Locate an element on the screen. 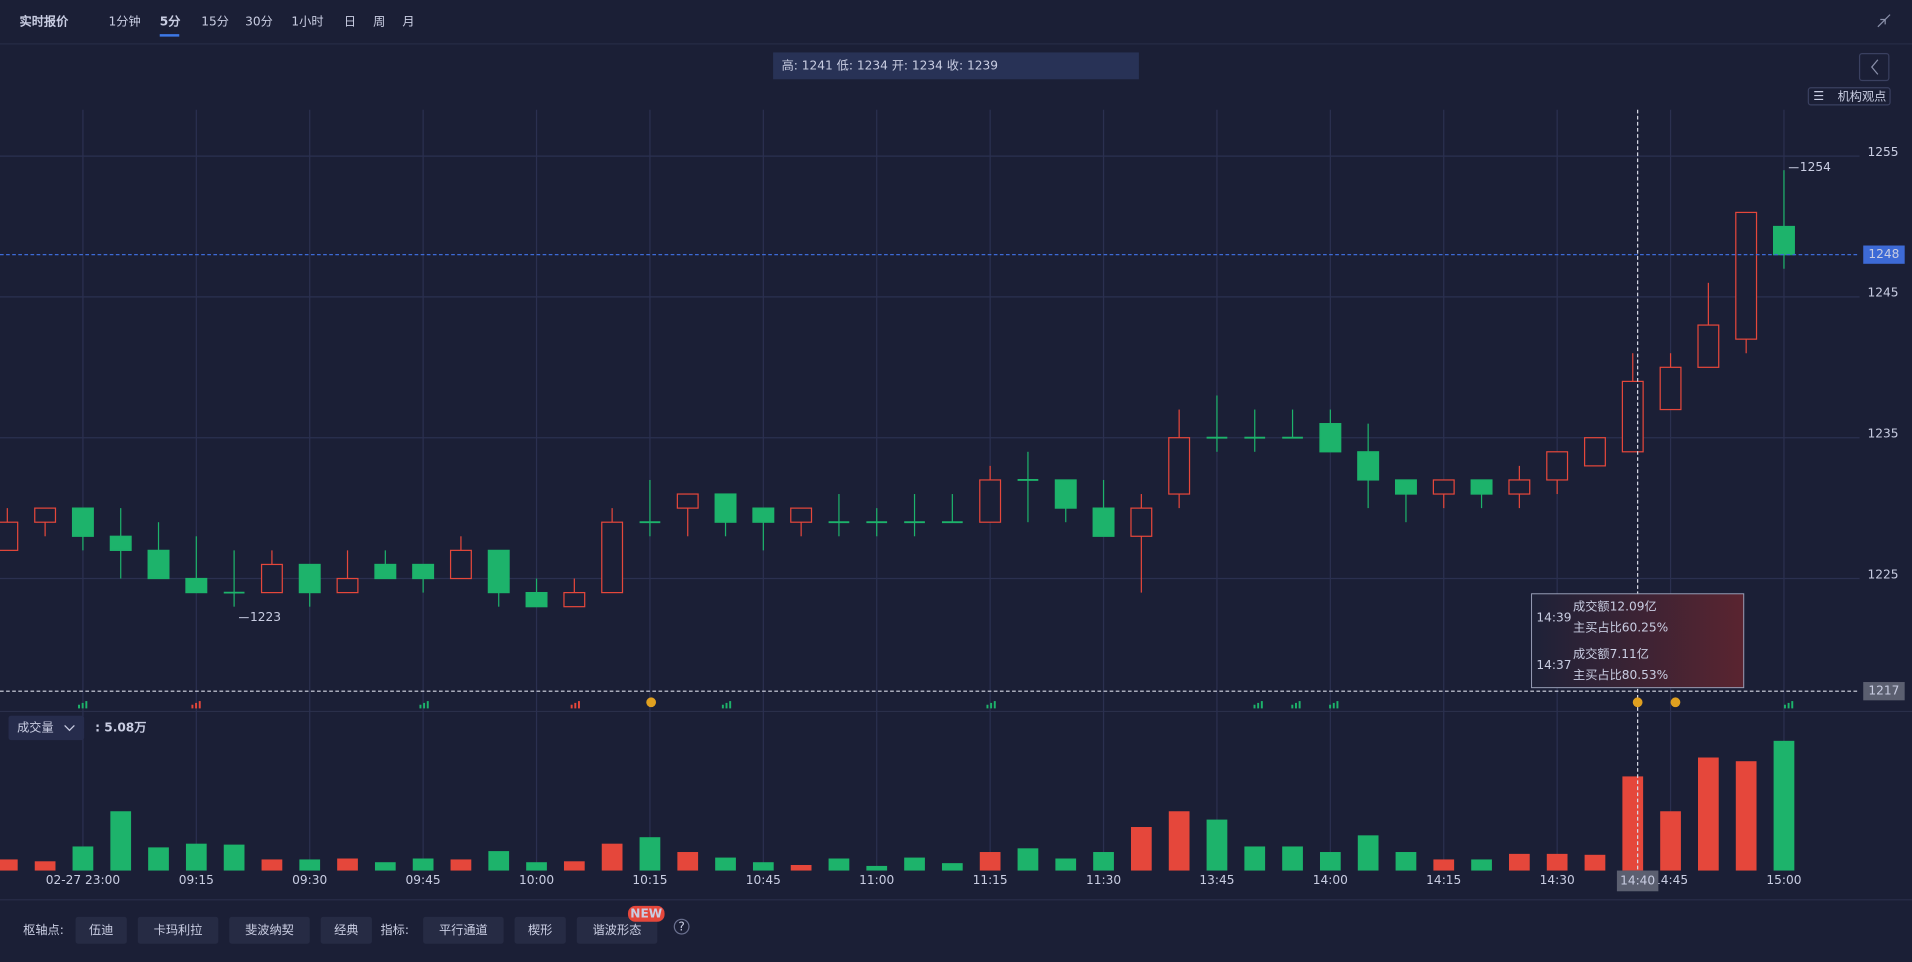 The image size is (1912, 962). timeframe-tab: 月 is located at coordinates (408, 21).